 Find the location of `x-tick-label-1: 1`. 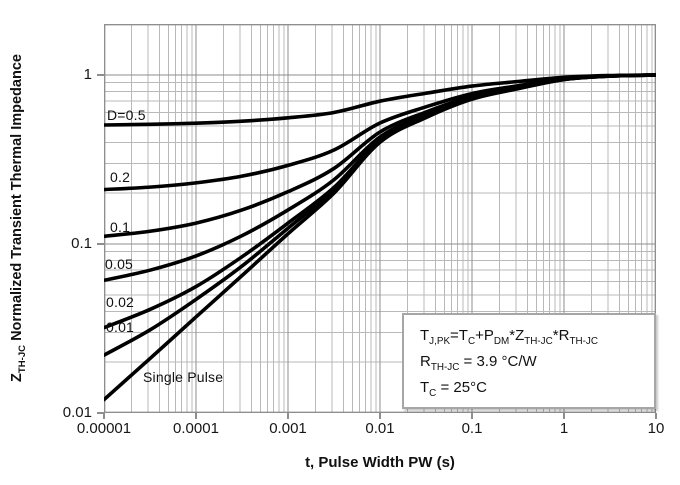

x-tick-label-1: 1 is located at coordinates (564, 428).